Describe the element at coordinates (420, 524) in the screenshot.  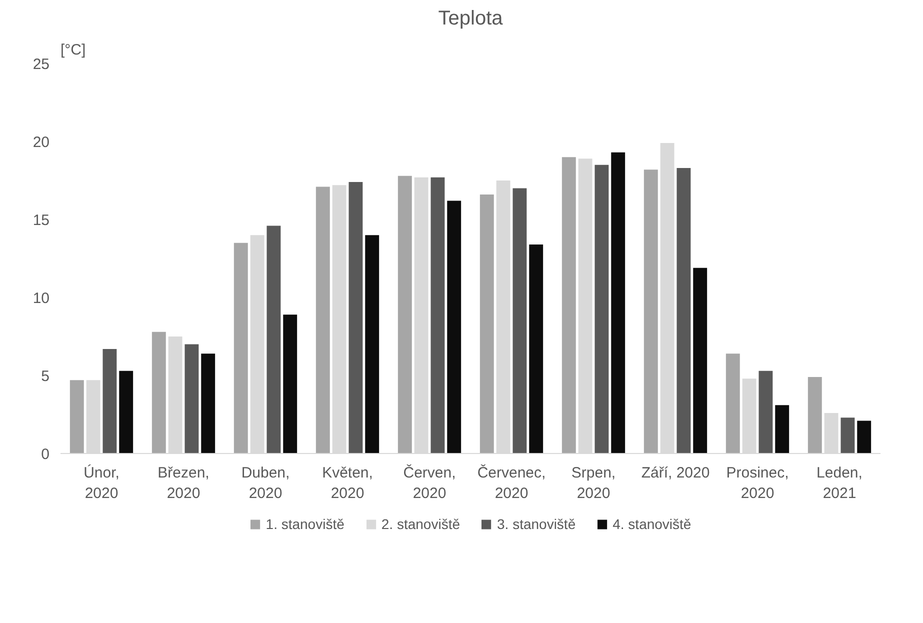
I see `legend-label: 2. stanoviště` at that location.